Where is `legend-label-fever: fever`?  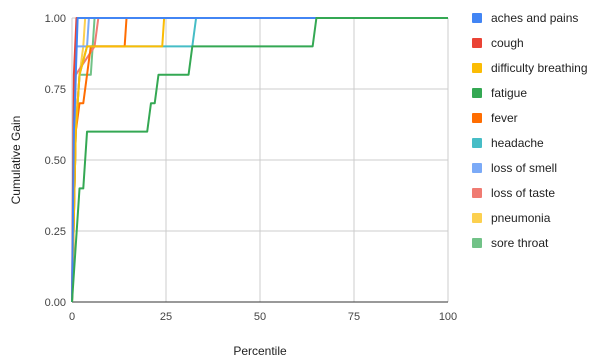 legend-label-fever: fever is located at coordinates (504, 118).